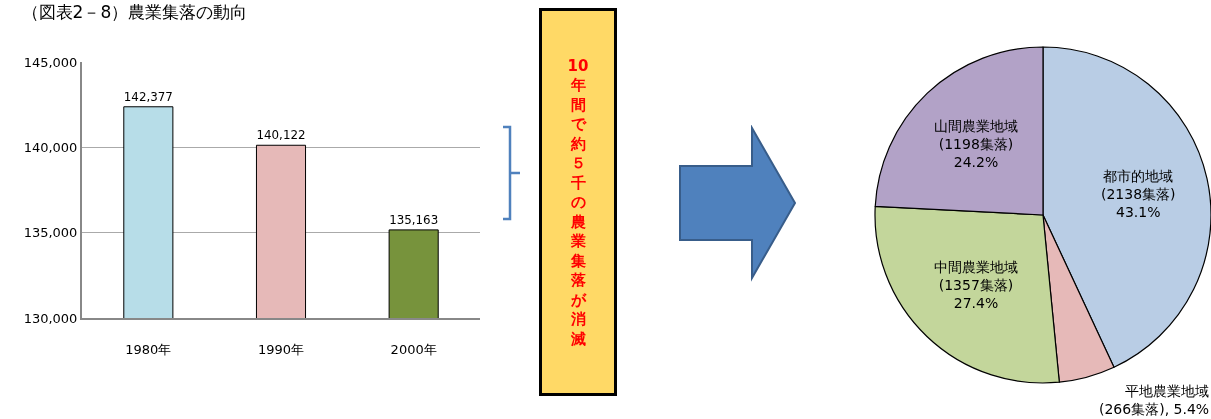 The image size is (1211, 419). What do you see at coordinates (976, 153) in the screenshot?
I see `data-label: (1198集落) 24.2%` at bounding box center [976, 153].